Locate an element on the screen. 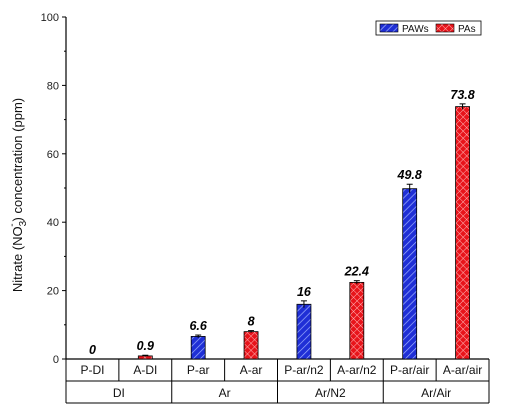  data-label: 0 is located at coordinates (92, 350).